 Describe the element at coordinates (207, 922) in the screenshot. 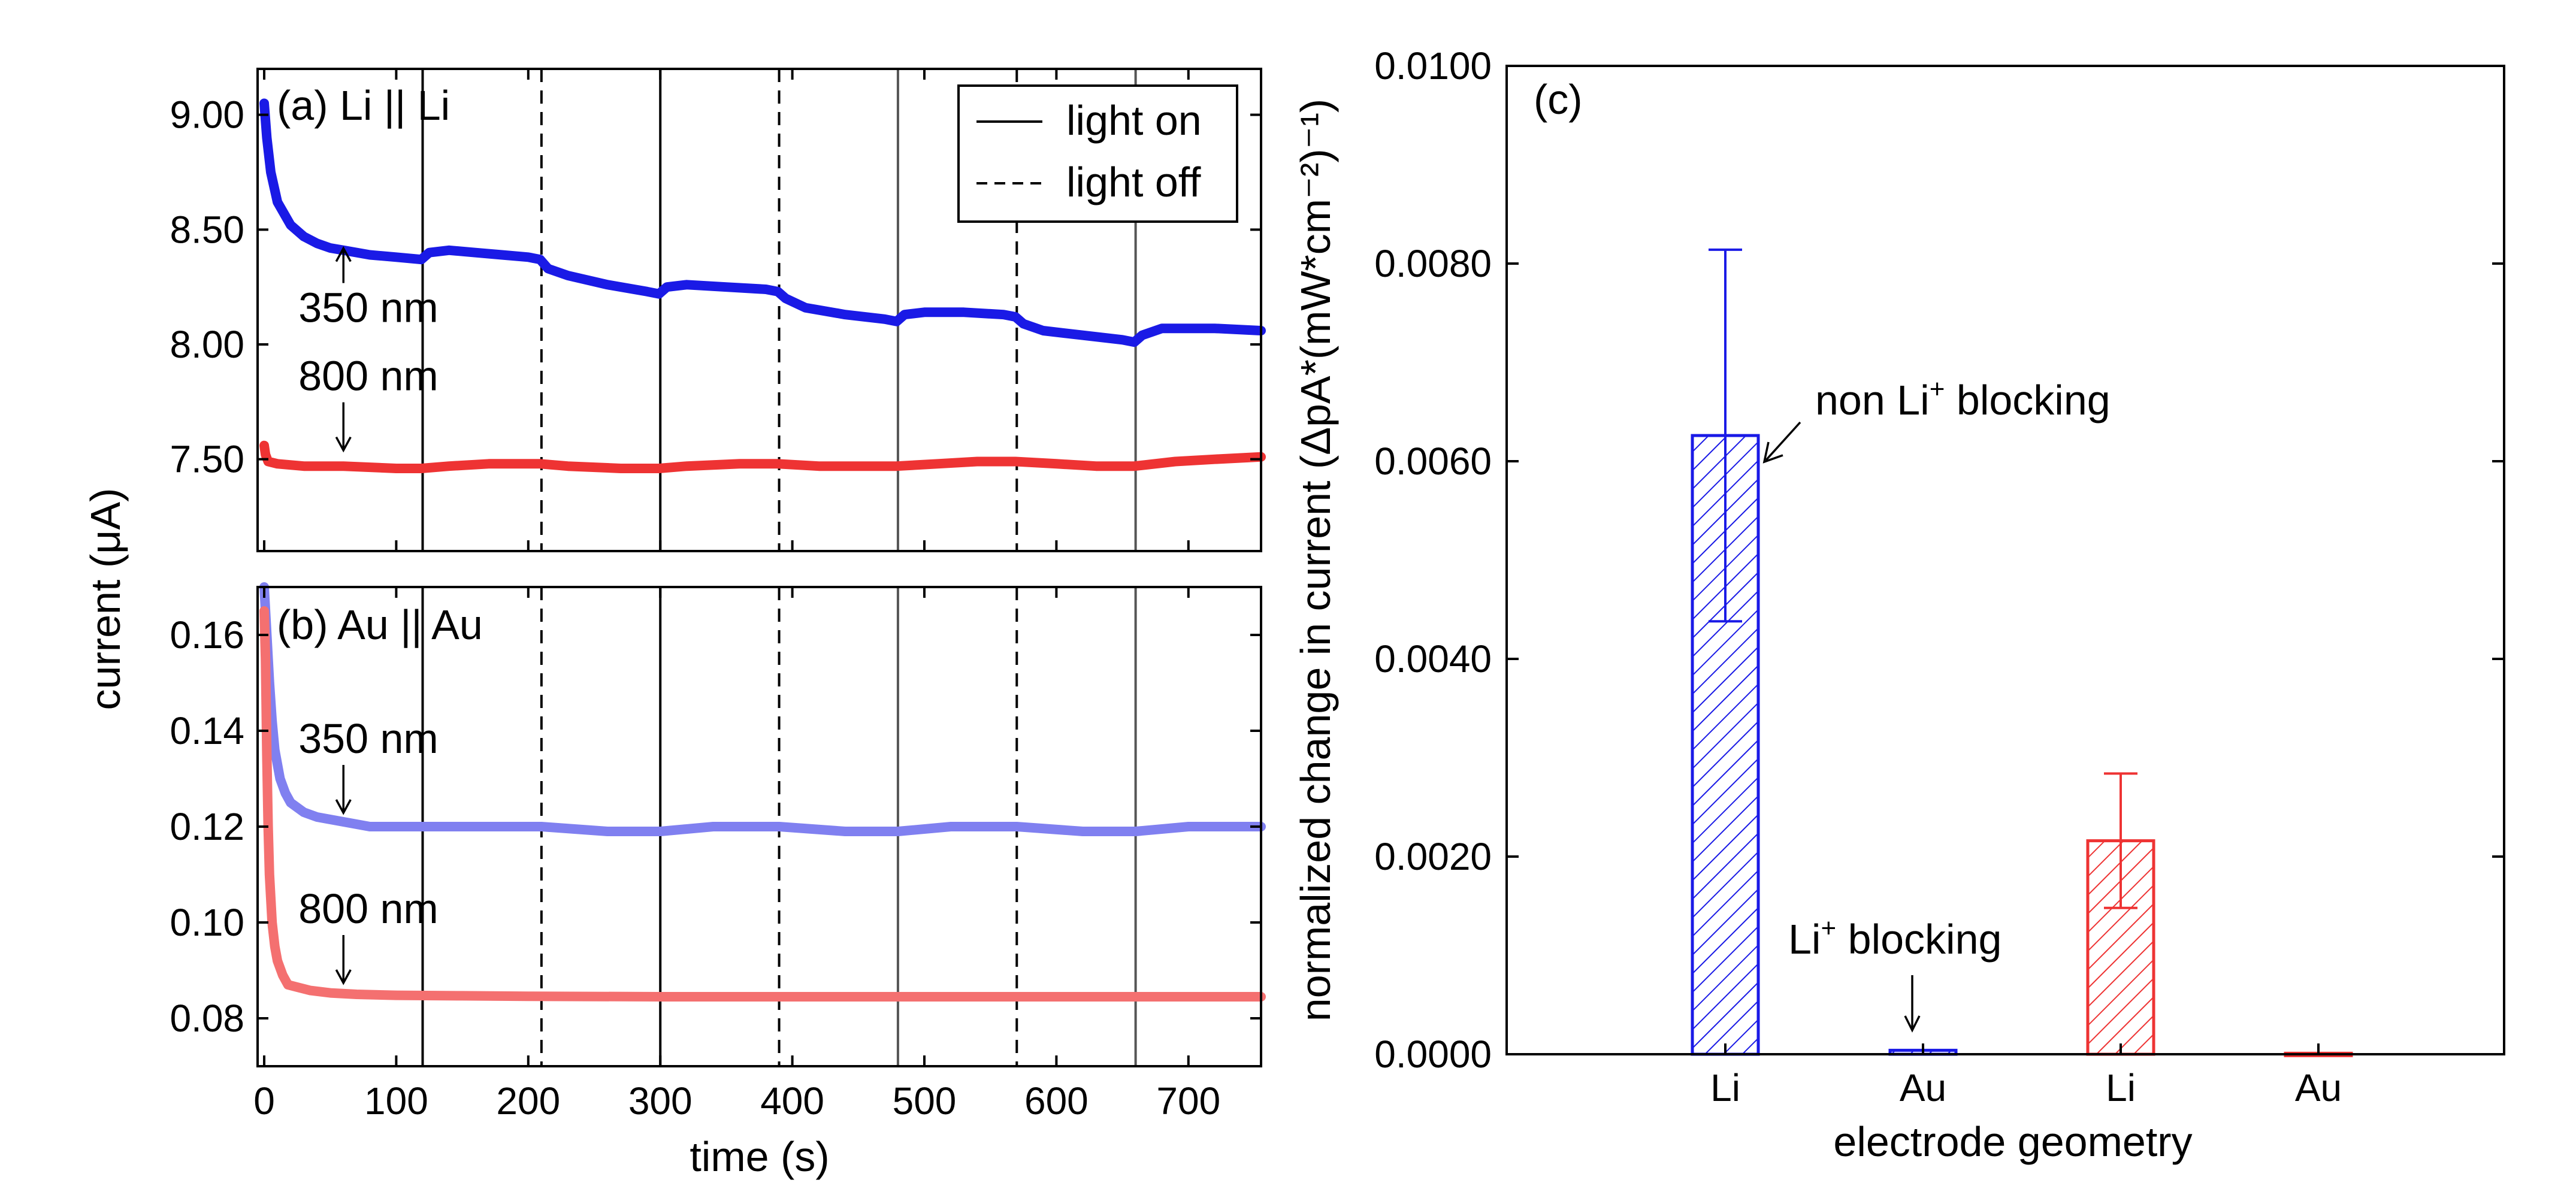

I see `y-tick-label: 0.10` at that location.